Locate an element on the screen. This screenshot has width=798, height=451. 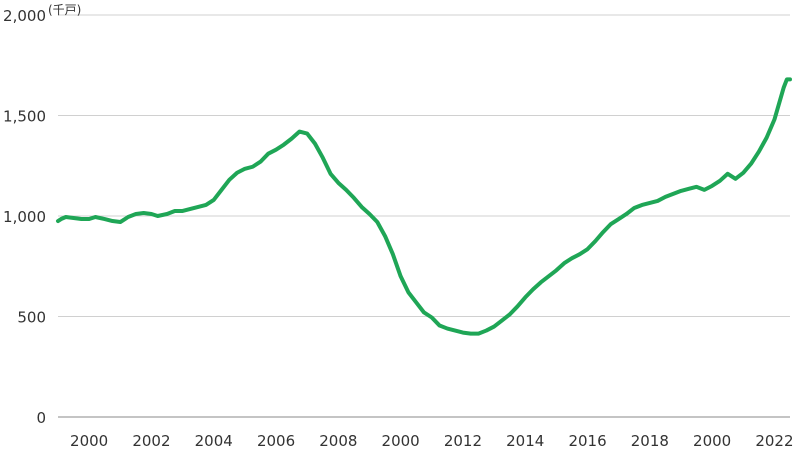
x-tick-label: 2016 is located at coordinates (587, 441).